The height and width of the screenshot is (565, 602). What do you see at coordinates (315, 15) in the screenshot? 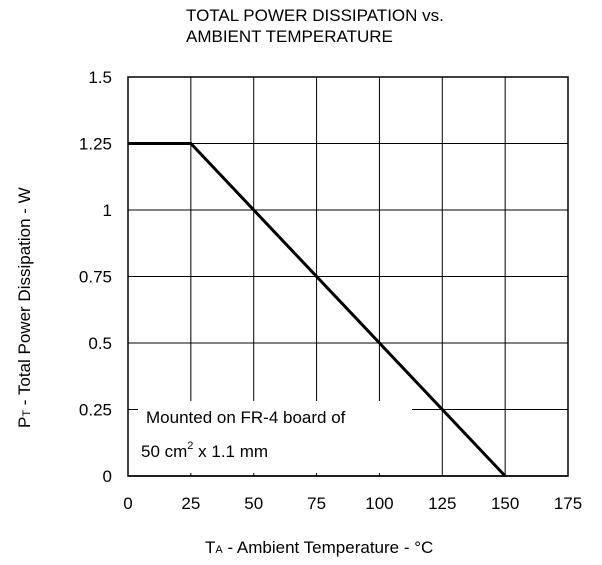
I see `chart-title-line1: TOTAL POWER DISSIPATION vs.` at bounding box center [315, 15].